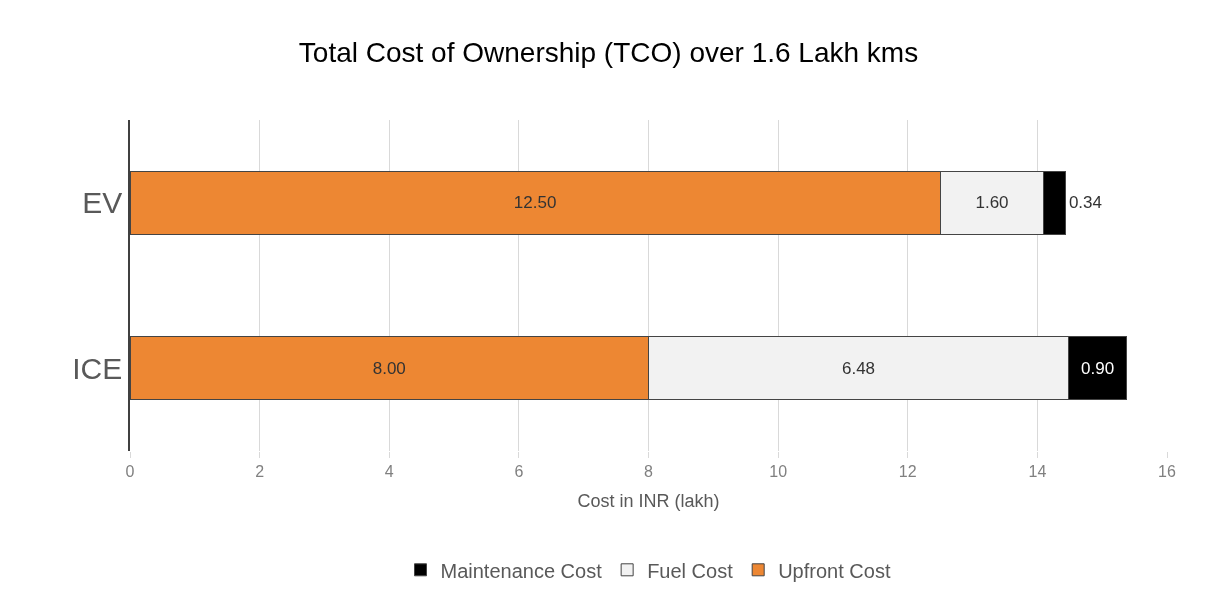 Image resolution: width=1217 pixels, height=601 pixels. I want to click on data-label: 0.90, so click(1098, 368).